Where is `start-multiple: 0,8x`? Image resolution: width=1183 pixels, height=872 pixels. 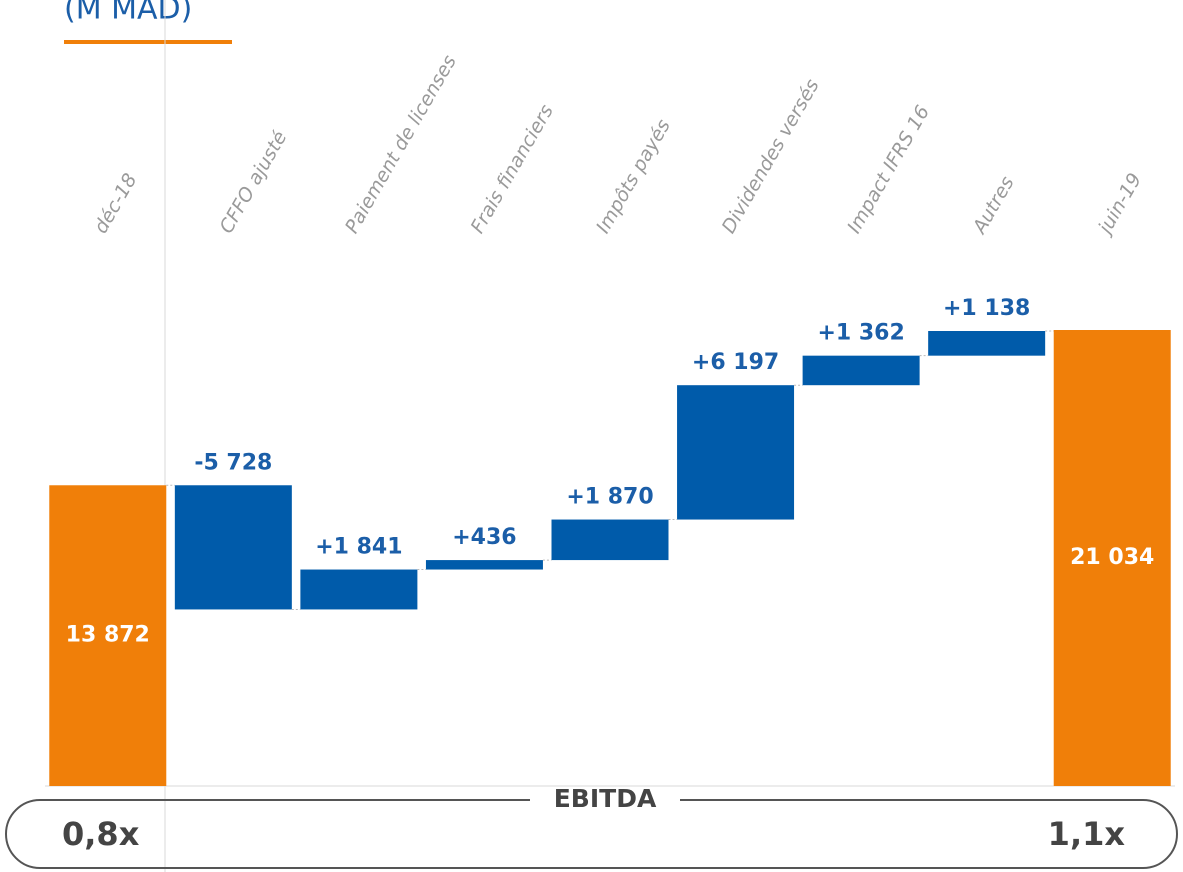
start-multiple: 0,8x is located at coordinates (101, 834).